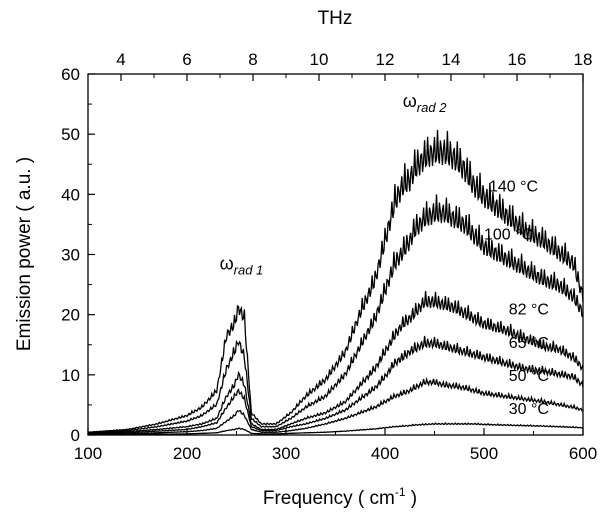 The height and width of the screenshot is (513, 609). Describe the element at coordinates (319, 59) in the screenshot. I see `top-tick-label: 10` at that location.